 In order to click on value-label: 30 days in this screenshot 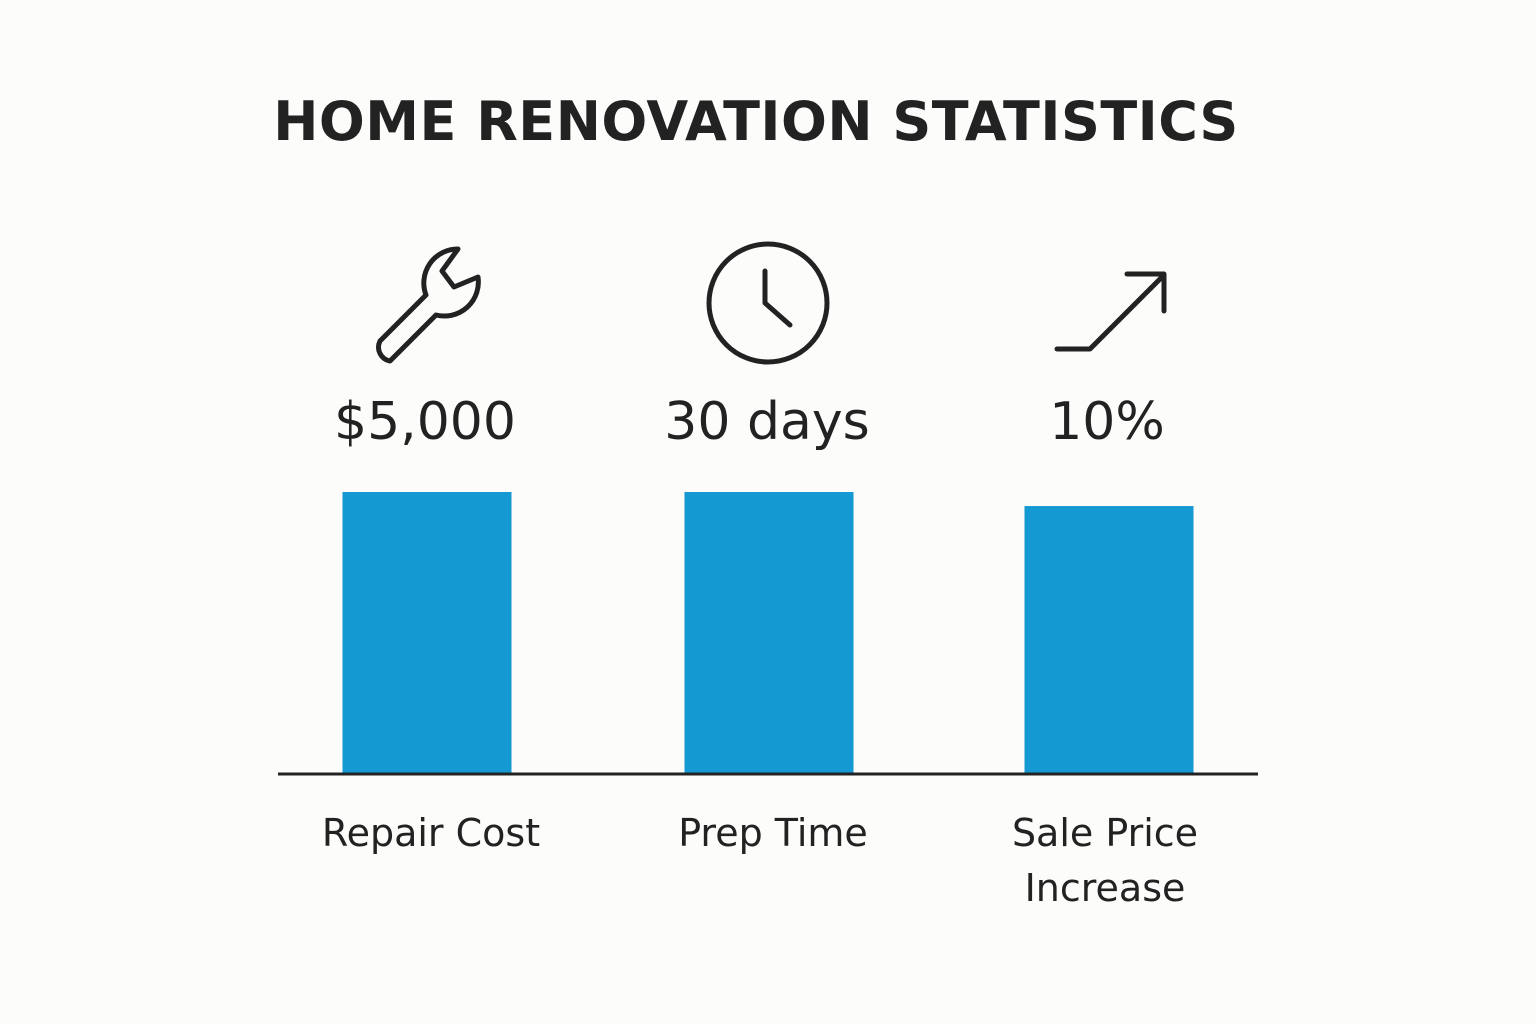, I will do `click(767, 422)`.